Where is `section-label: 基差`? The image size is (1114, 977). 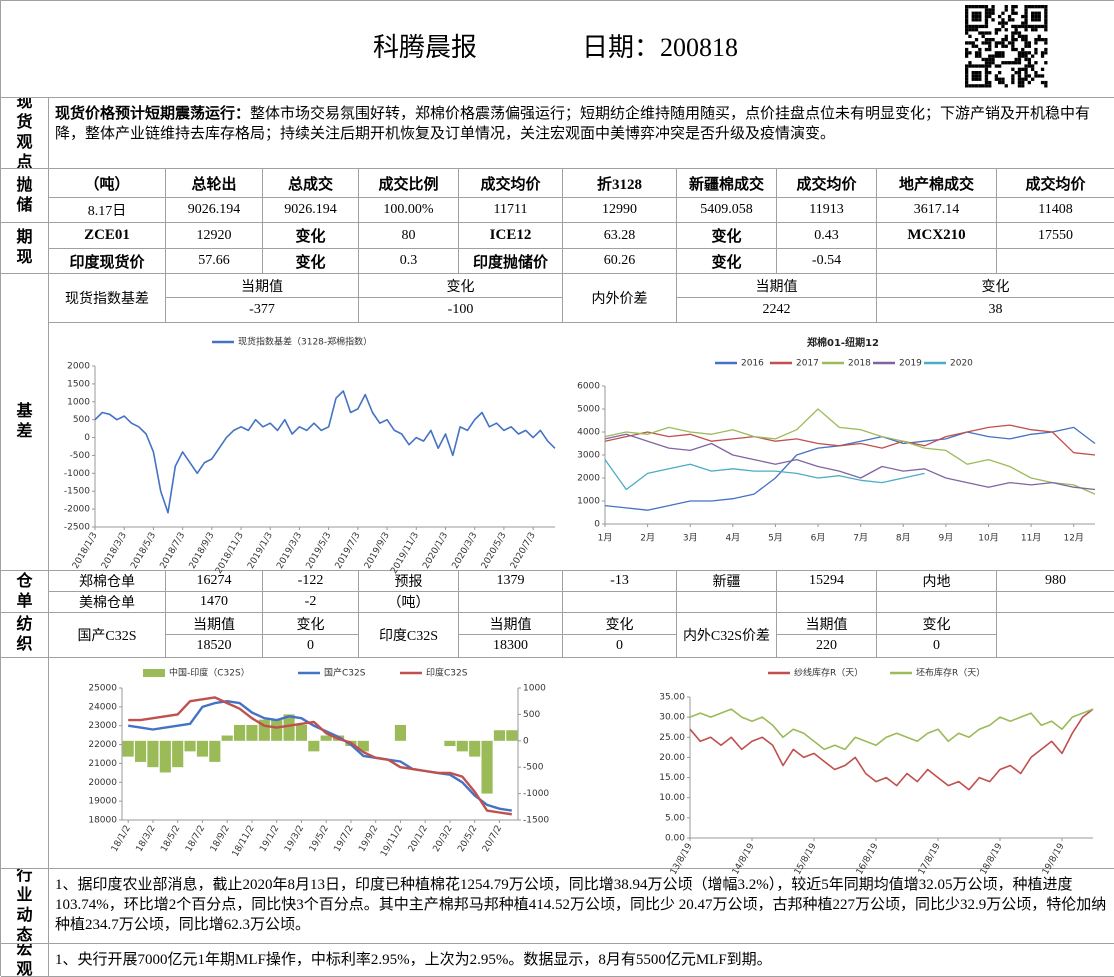
section-label: 基差 is located at coordinates (25, 422).